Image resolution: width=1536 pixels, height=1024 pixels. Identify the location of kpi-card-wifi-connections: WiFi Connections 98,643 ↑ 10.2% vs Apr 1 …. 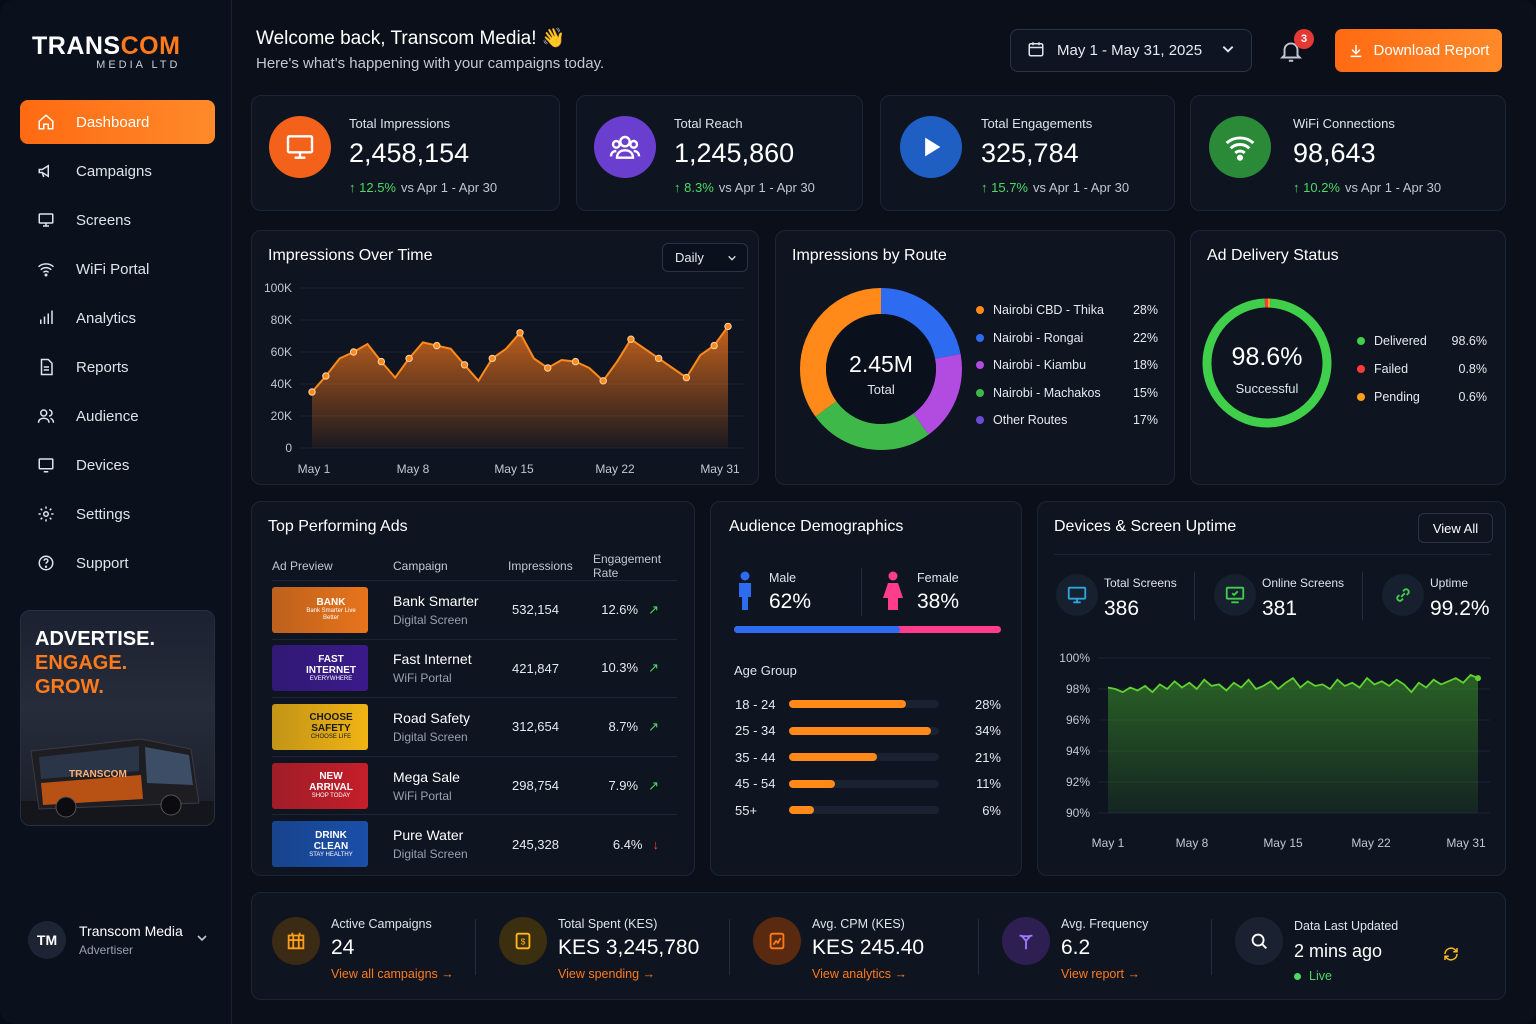
(1348, 153).